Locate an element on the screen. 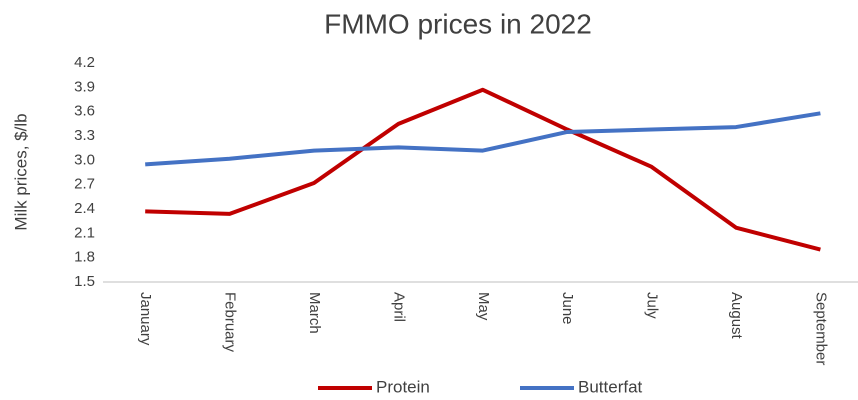  x-tick-label: May is located at coordinates (483, 306).